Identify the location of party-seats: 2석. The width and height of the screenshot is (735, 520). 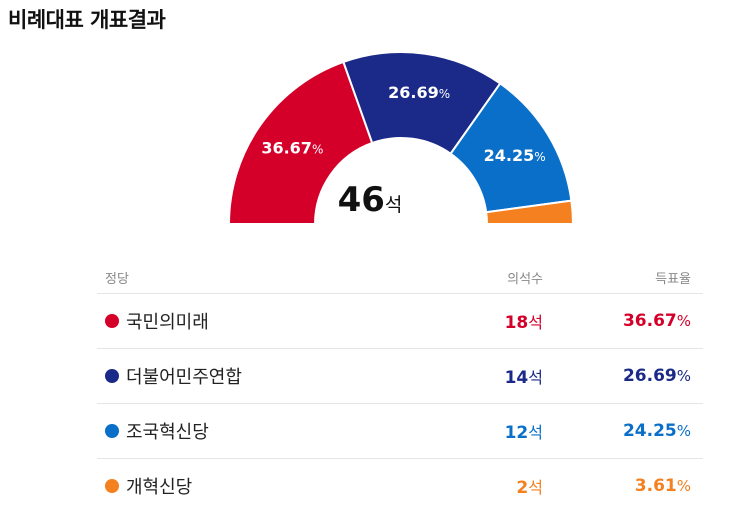
(529, 488).